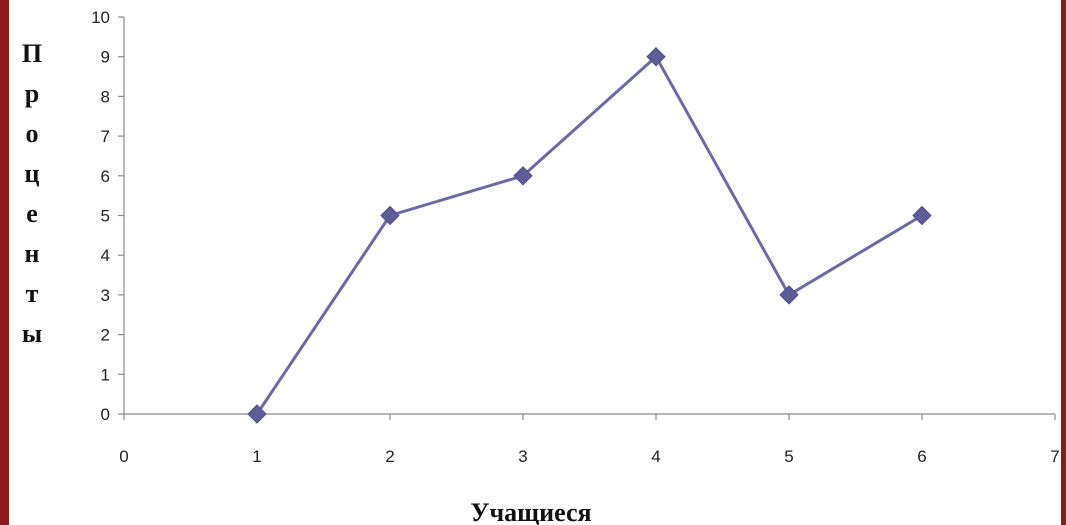  Describe the element at coordinates (32, 53) in the screenshot. I see `y-axis-title-letter: П` at that location.